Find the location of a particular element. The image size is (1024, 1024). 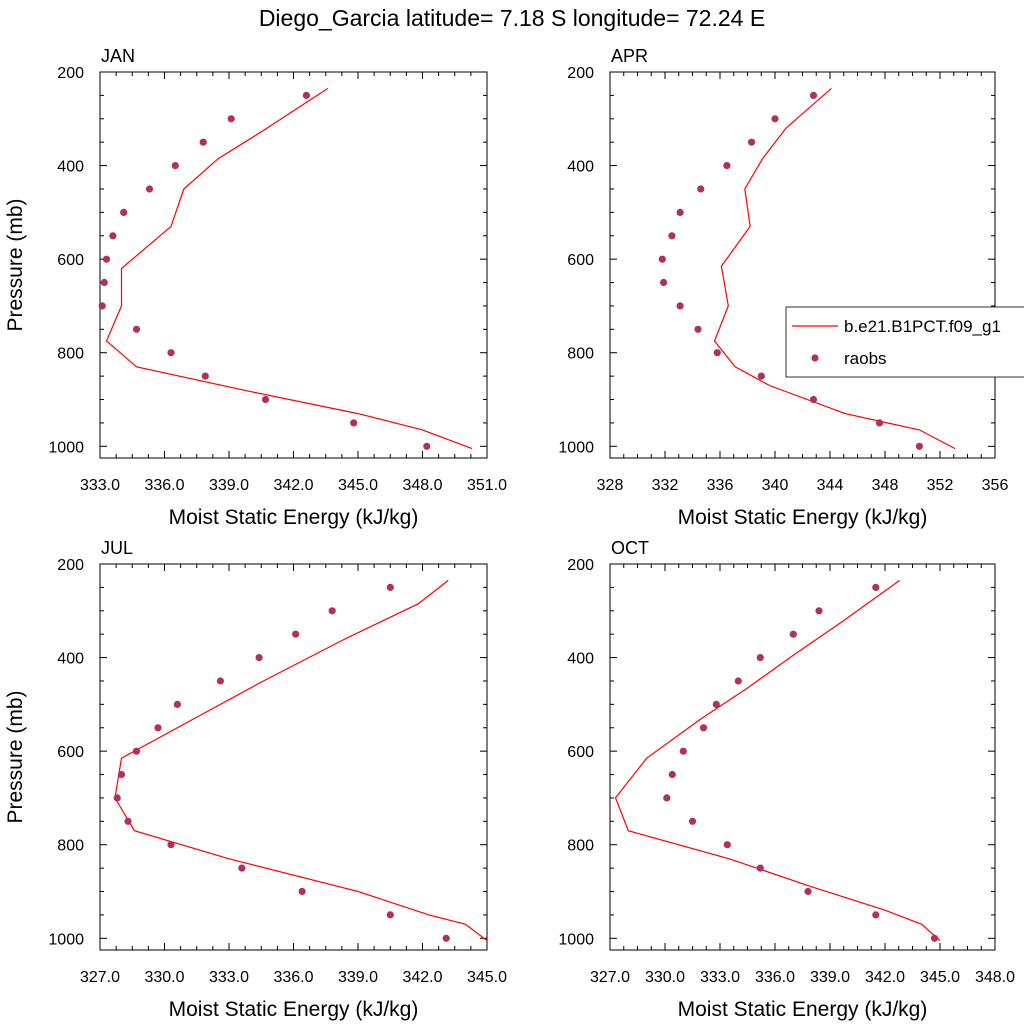

model-line-oct is located at coordinates (777, 760).